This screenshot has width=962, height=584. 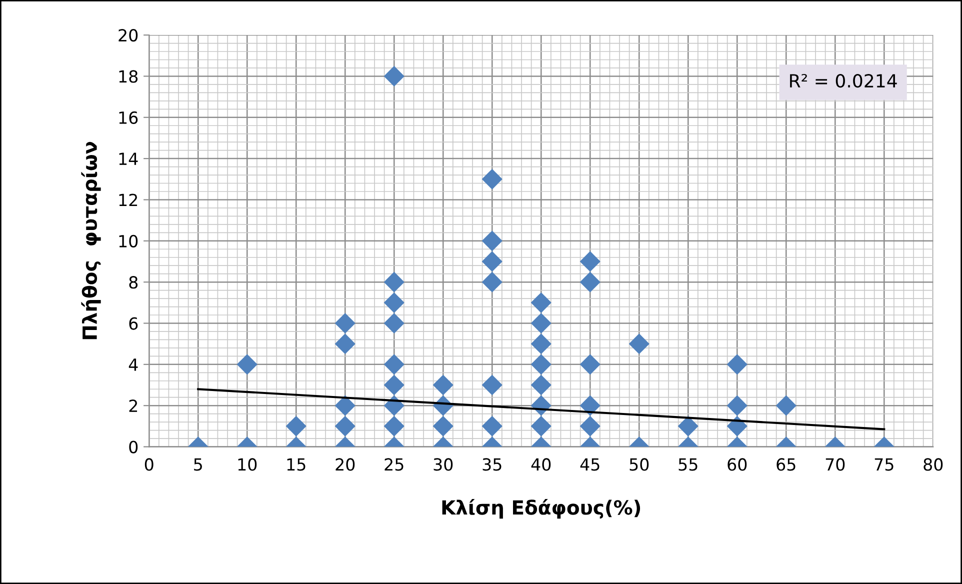 What do you see at coordinates (247, 464) in the screenshot?
I see `x-tick-label: 10` at bounding box center [247, 464].